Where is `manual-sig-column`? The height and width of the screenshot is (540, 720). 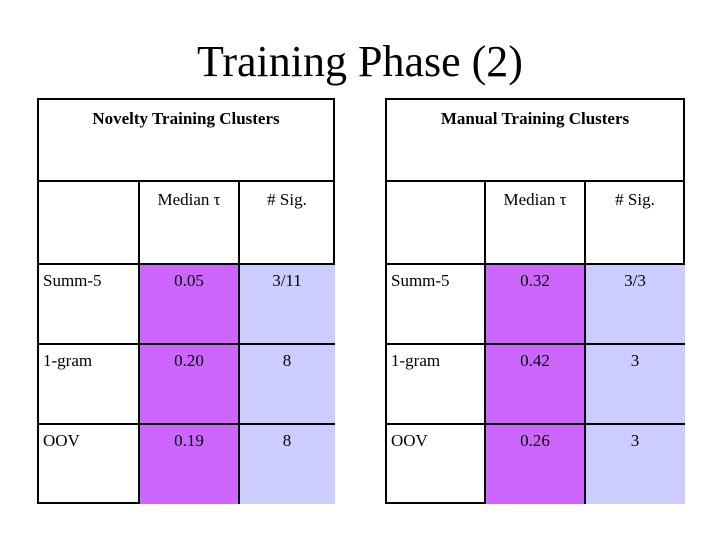 manual-sig-column is located at coordinates (635, 384).